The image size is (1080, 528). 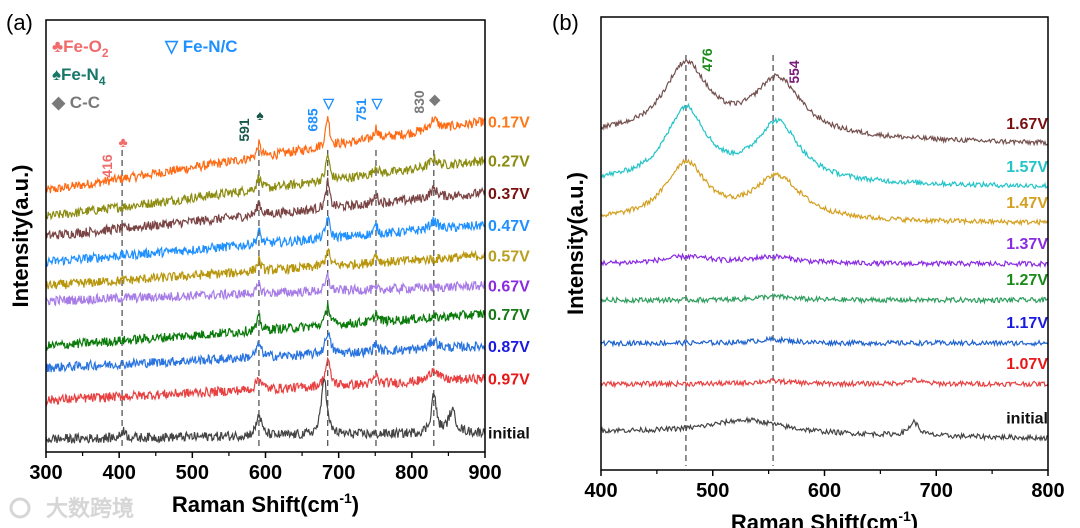 I want to click on legend-item: ♣Fe-O2, so click(x=80, y=48).